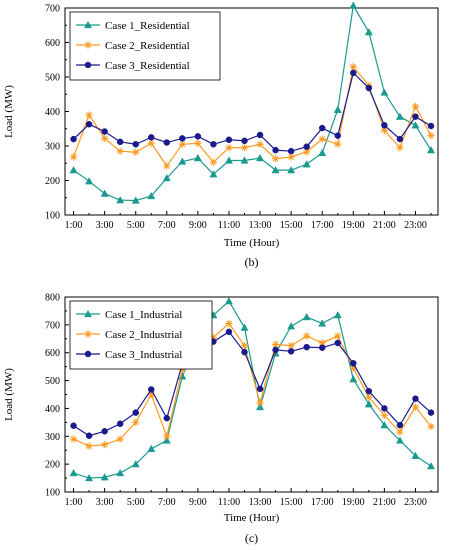  I want to click on x-tick-label: 1:00, so click(74, 502).